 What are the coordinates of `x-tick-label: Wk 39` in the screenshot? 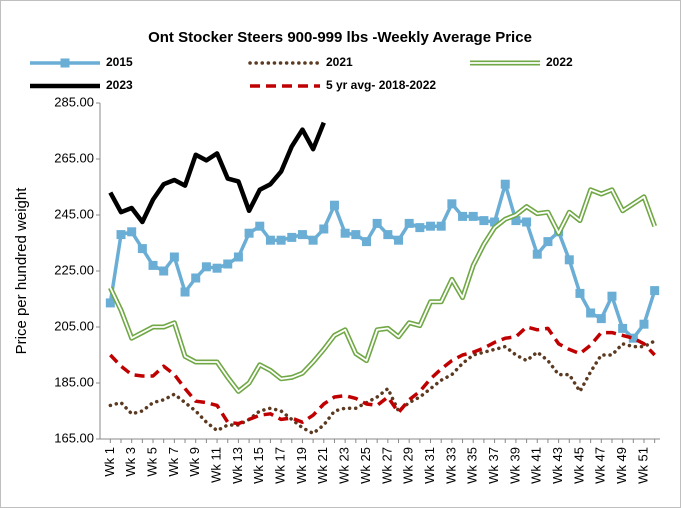 It's located at (514, 465).